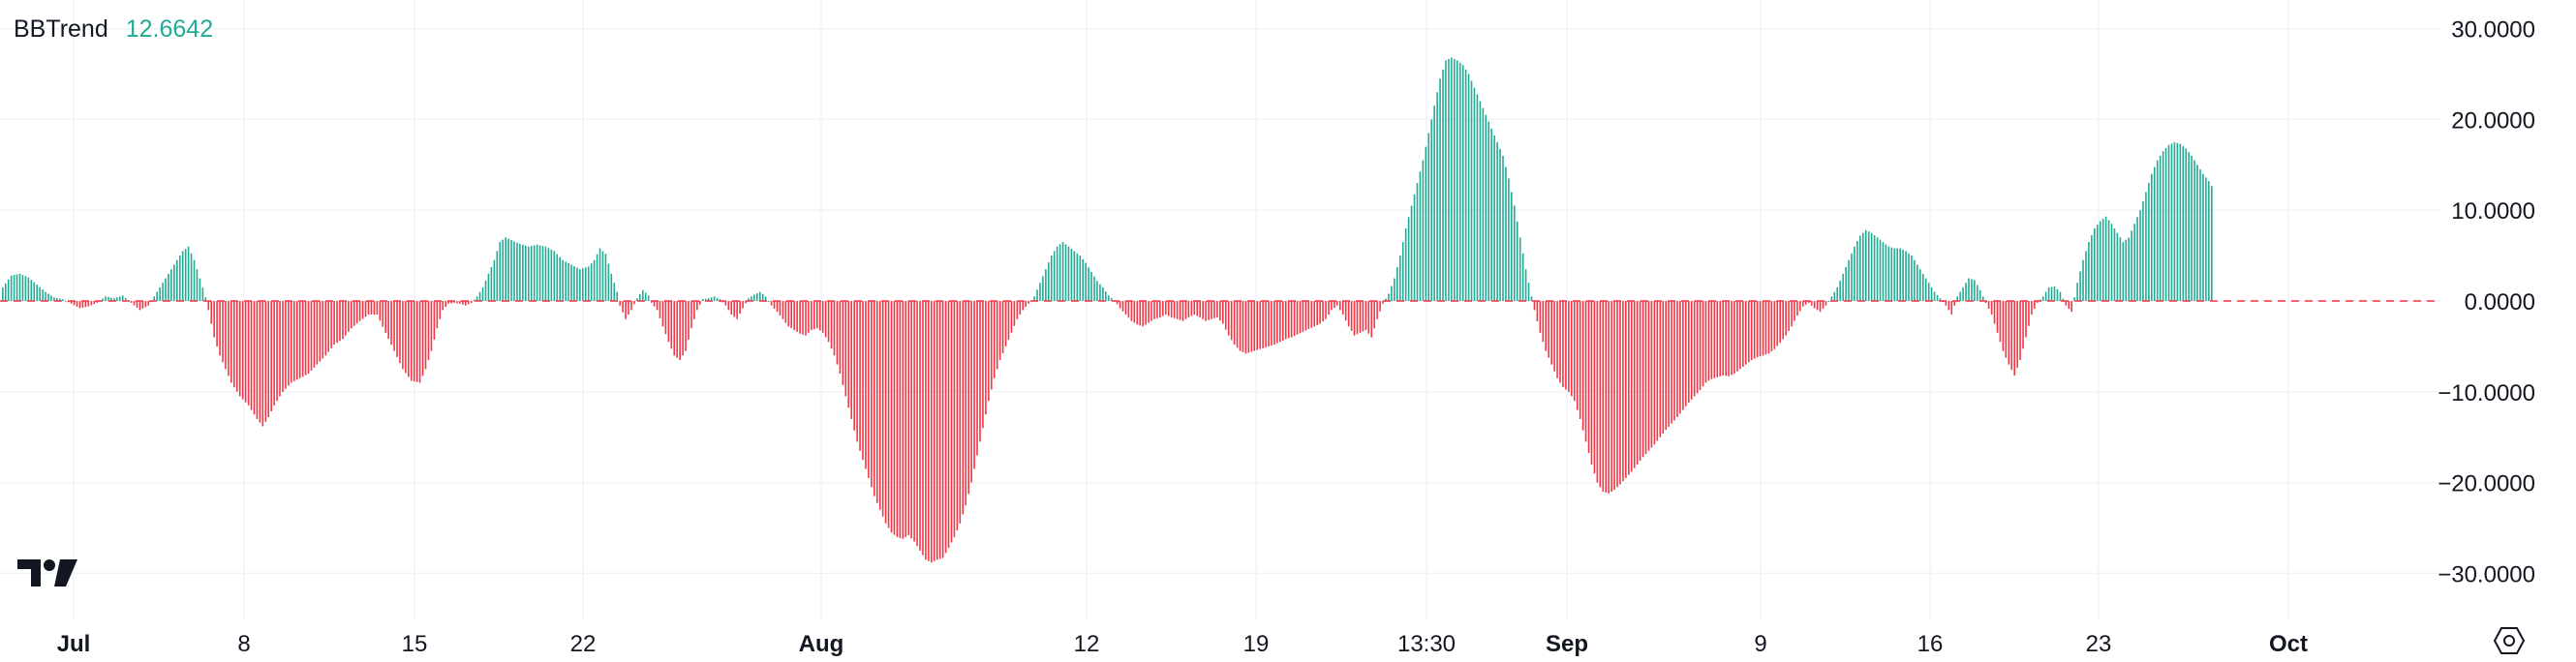  What do you see at coordinates (48, 573) in the screenshot?
I see `tradingview-logo-icon` at bounding box center [48, 573].